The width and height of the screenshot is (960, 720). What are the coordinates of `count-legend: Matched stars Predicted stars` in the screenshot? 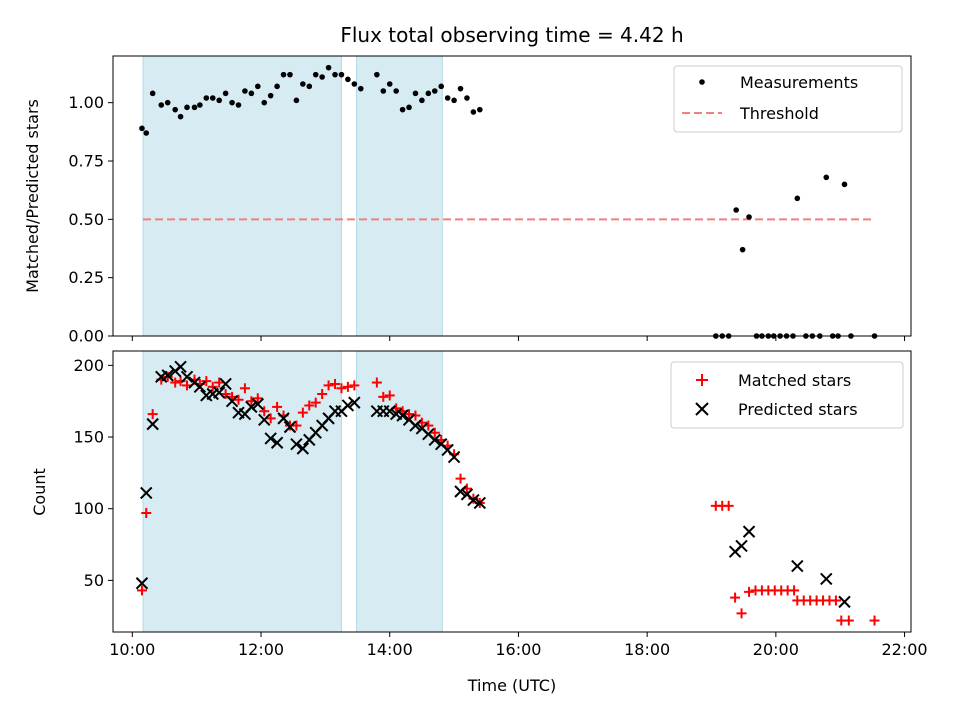 It's located at (787, 395).